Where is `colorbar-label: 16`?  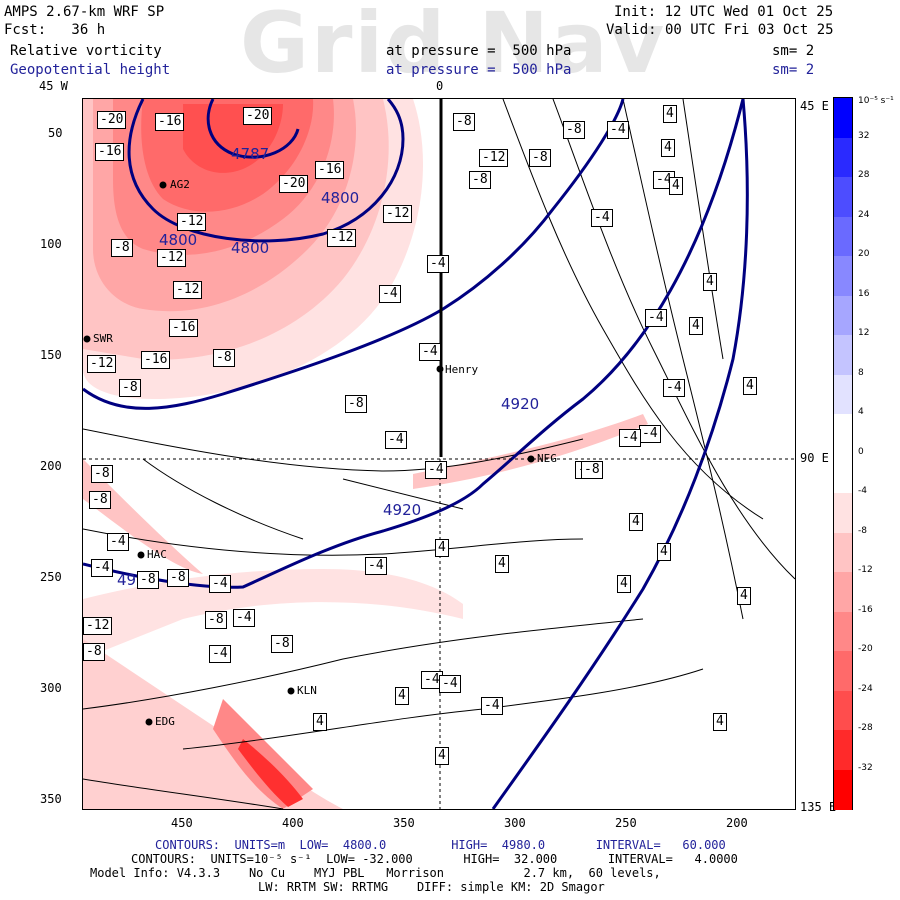
colorbar-label: 16 is located at coordinates (864, 293).